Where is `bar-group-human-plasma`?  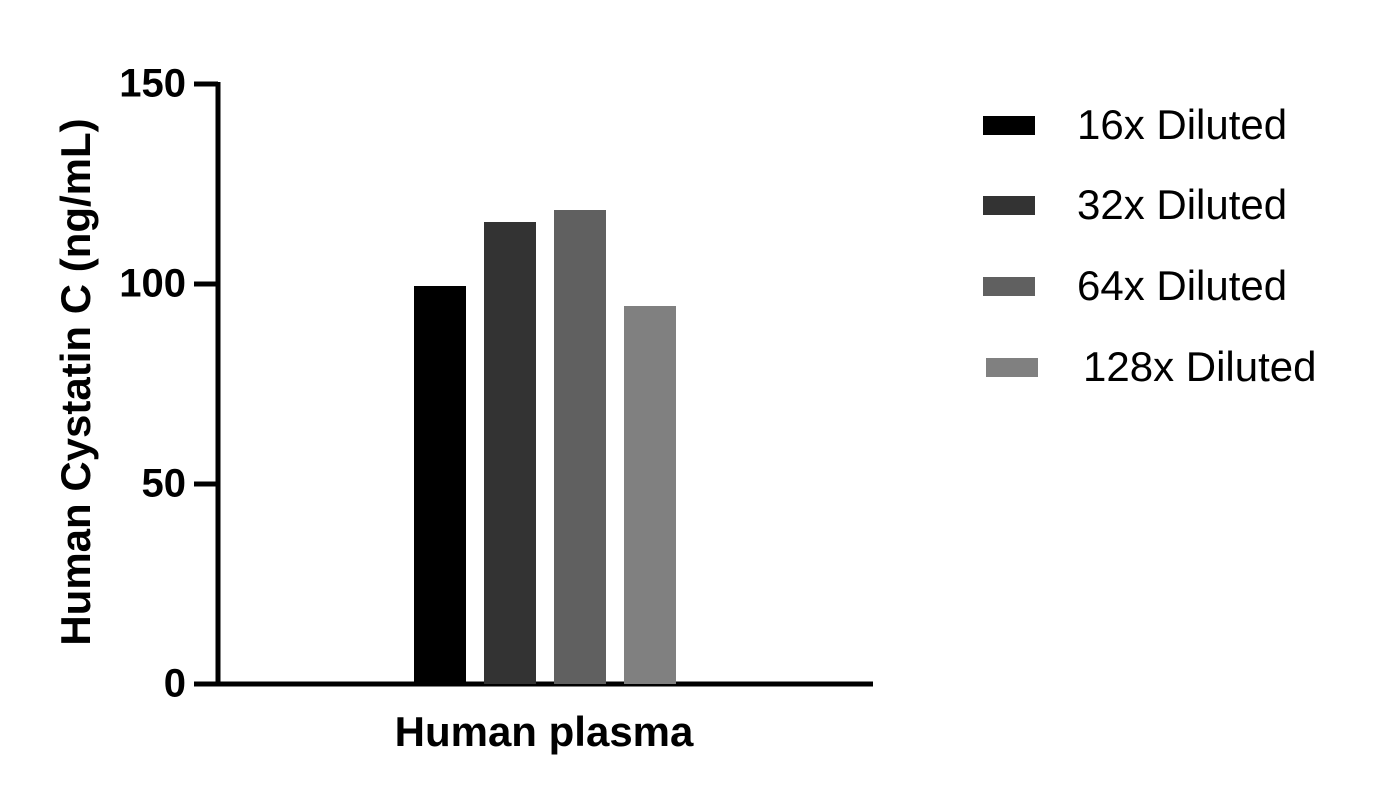 bar-group-human-plasma is located at coordinates (545, 447).